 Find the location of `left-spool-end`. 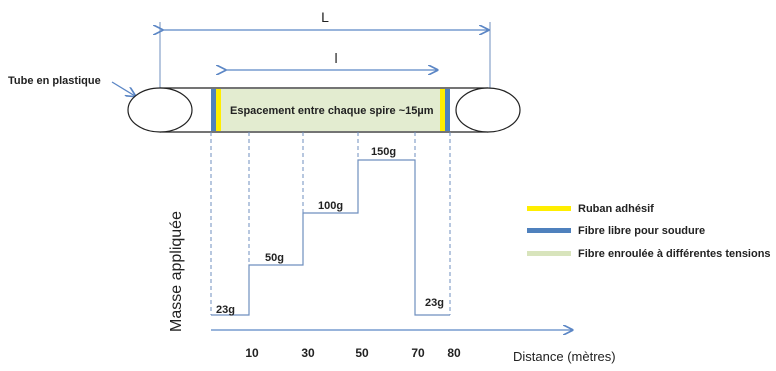

left-spool-end is located at coordinates (160, 110).